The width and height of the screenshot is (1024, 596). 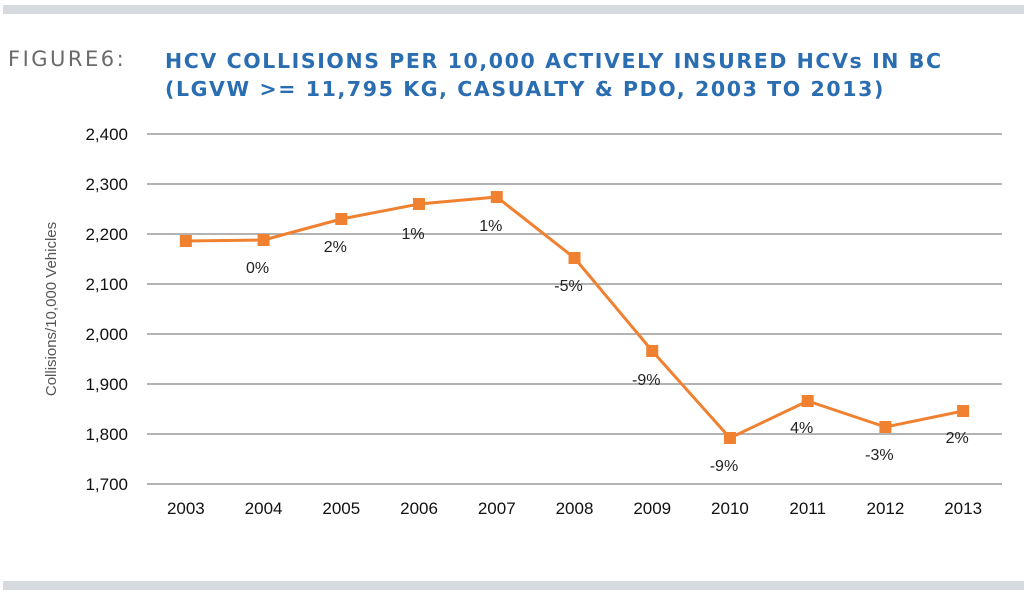 What do you see at coordinates (51, 309) in the screenshot?
I see `y-axis-label: Collisions/10,000 Vehicles` at bounding box center [51, 309].